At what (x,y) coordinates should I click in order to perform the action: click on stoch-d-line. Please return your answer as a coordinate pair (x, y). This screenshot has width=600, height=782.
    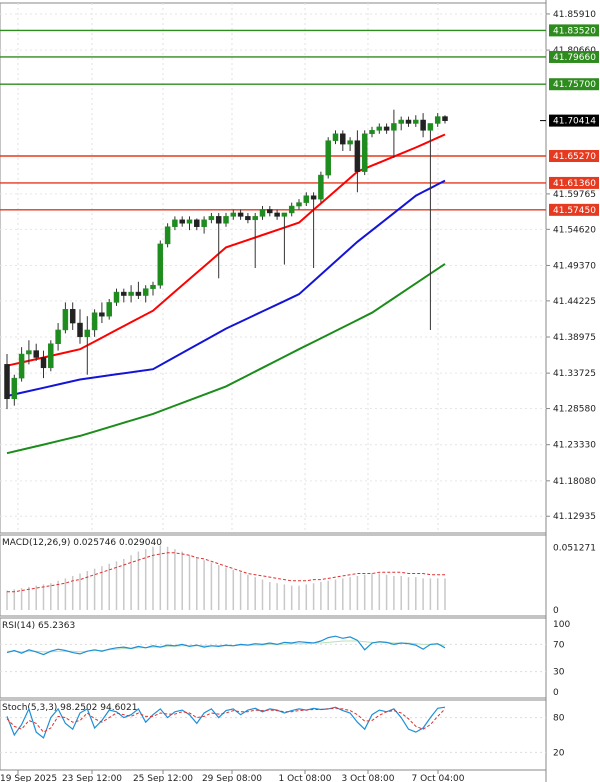
    Looking at the image, I should click on (226, 720).